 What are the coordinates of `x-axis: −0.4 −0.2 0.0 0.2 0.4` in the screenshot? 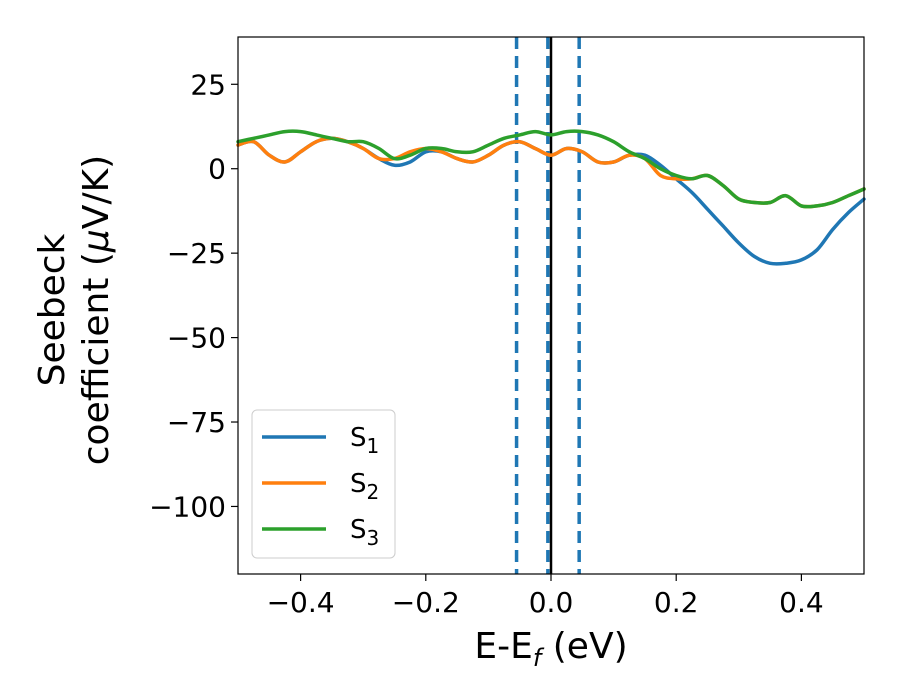 It's located at (545, 596).